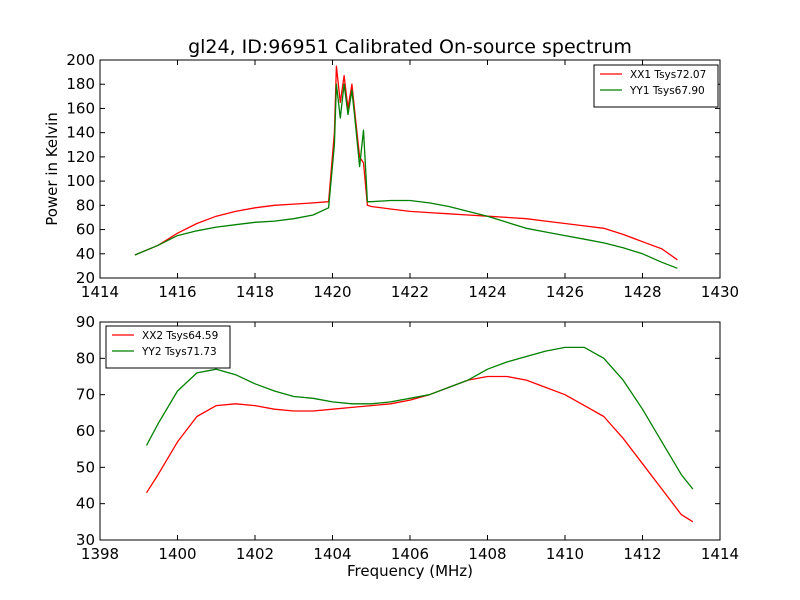 The width and height of the screenshot is (800, 600). I want to click on x-tick-label: 1400, so click(177, 554).